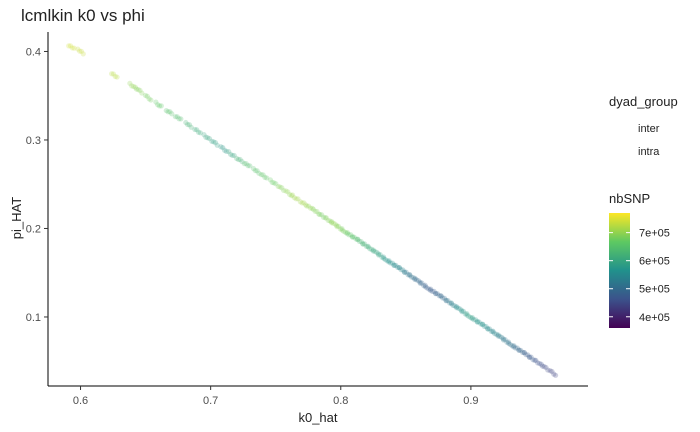 The height and width of the screenshot is (432, 700). Describe the element at coordinates (654, 290) in the screenshot. I see `colorbar-label: 5e+05` at that location.